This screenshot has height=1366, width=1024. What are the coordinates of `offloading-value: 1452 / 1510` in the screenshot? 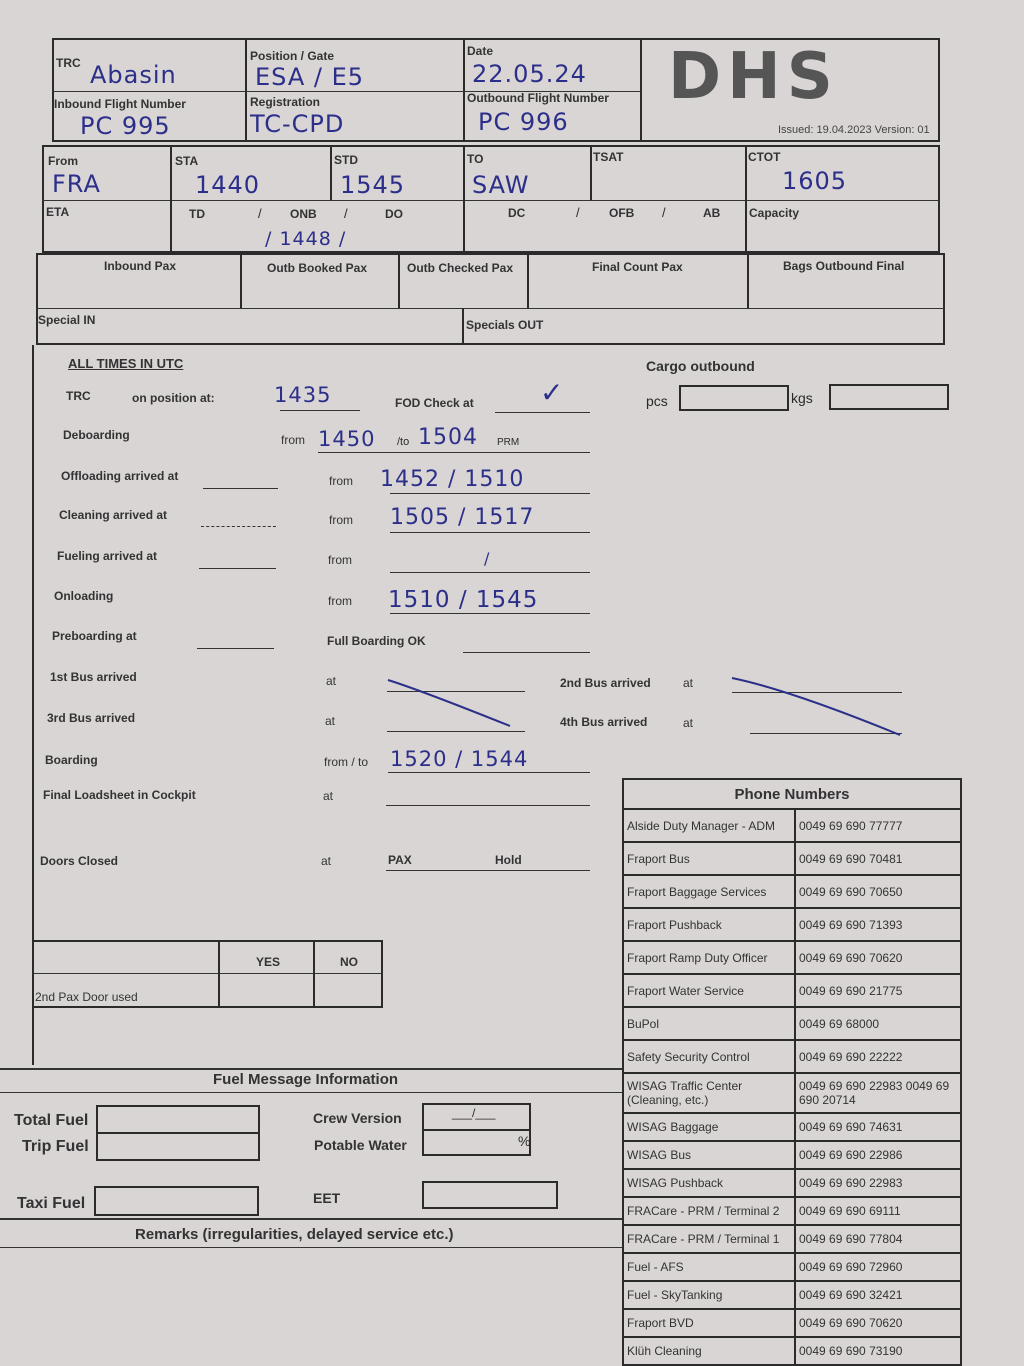 It's located at (452, 479).